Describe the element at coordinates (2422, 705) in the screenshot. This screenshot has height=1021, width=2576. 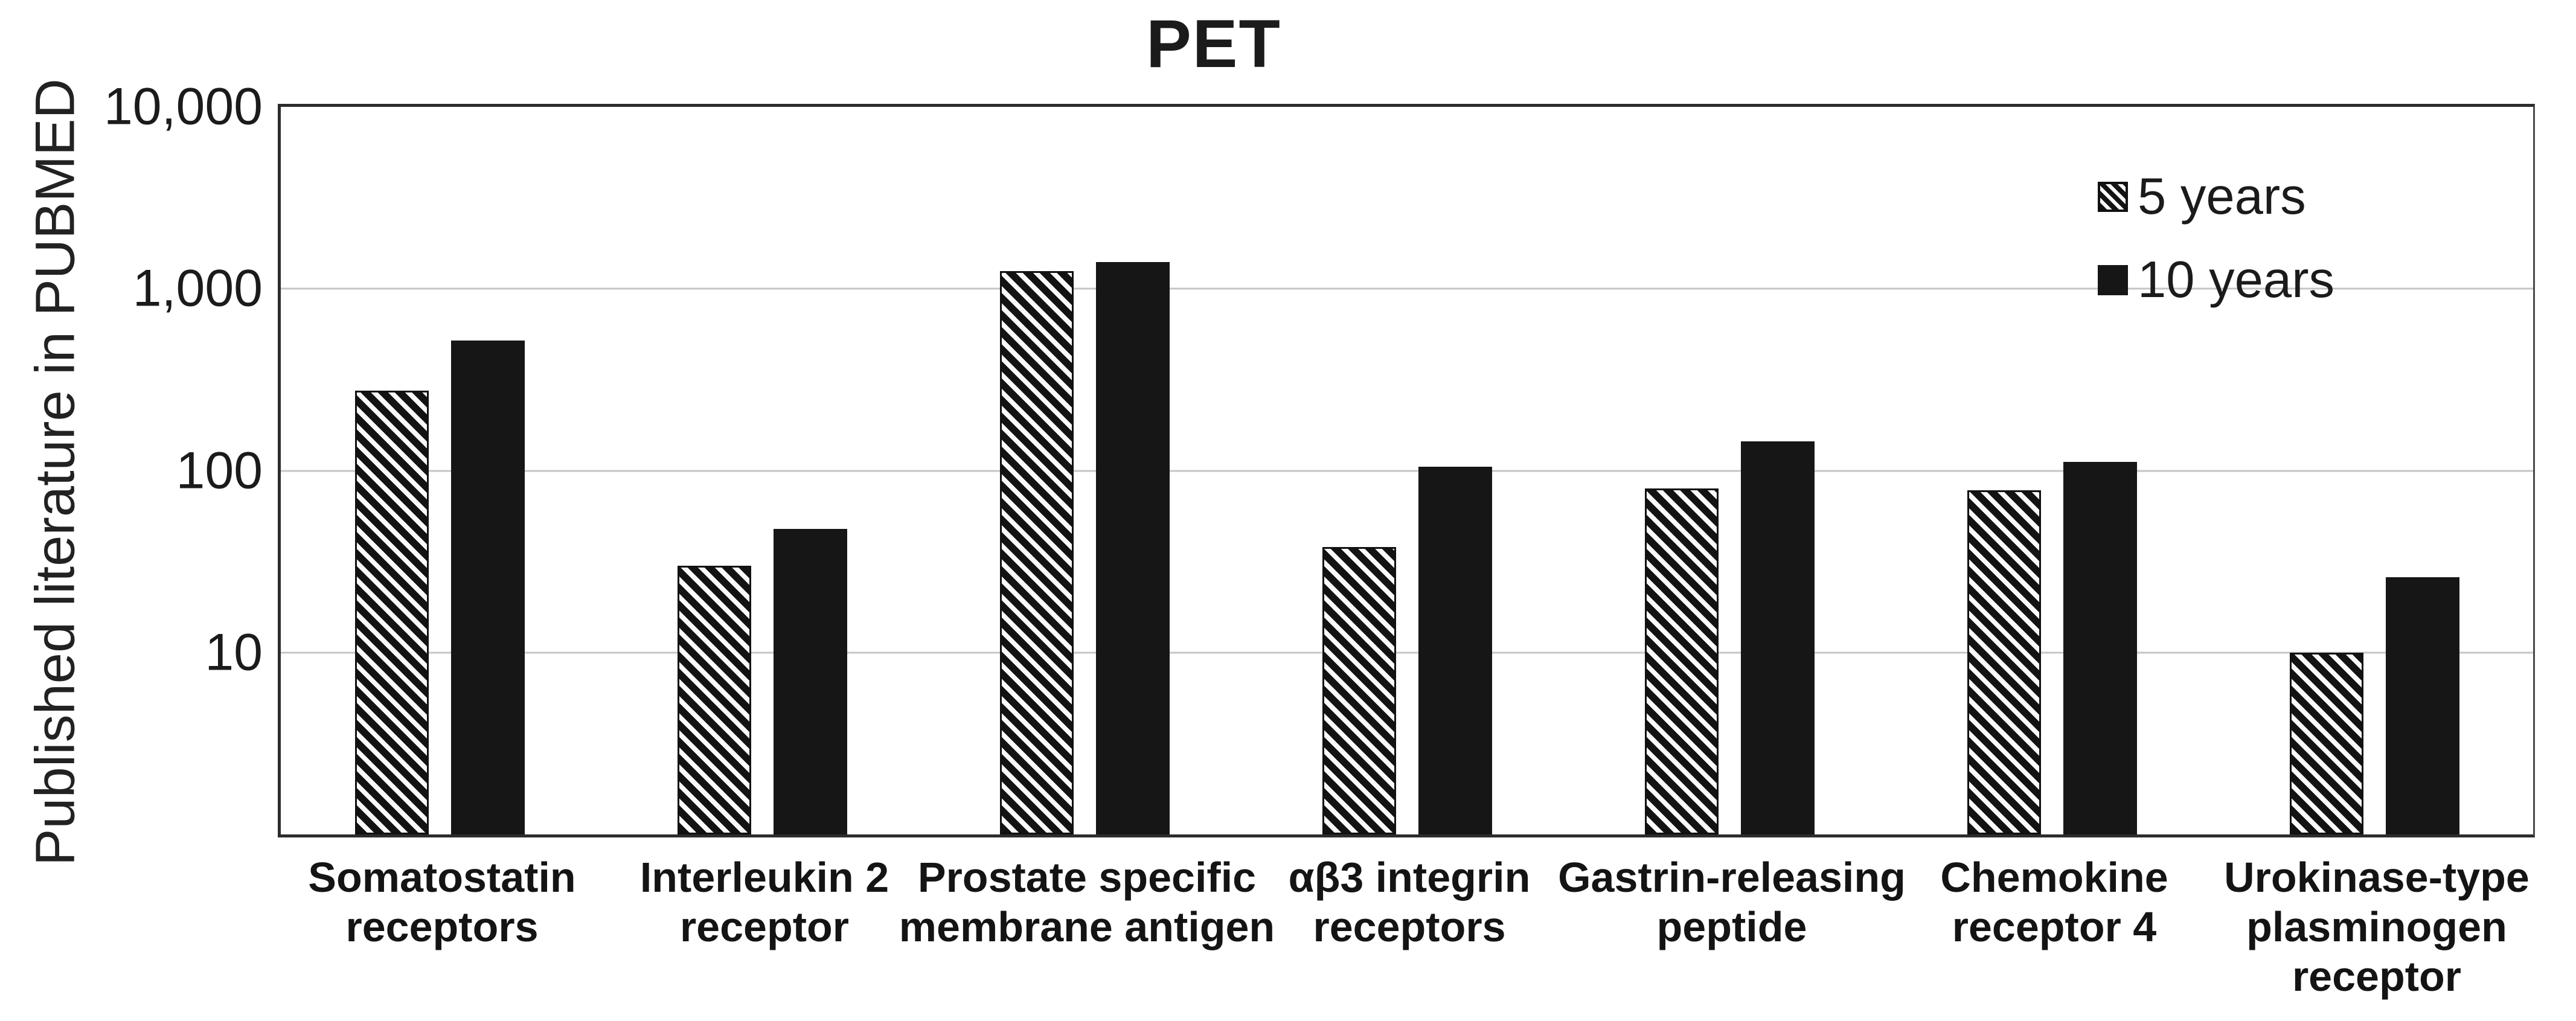
I see `bar-10-years-cat7` at that location.